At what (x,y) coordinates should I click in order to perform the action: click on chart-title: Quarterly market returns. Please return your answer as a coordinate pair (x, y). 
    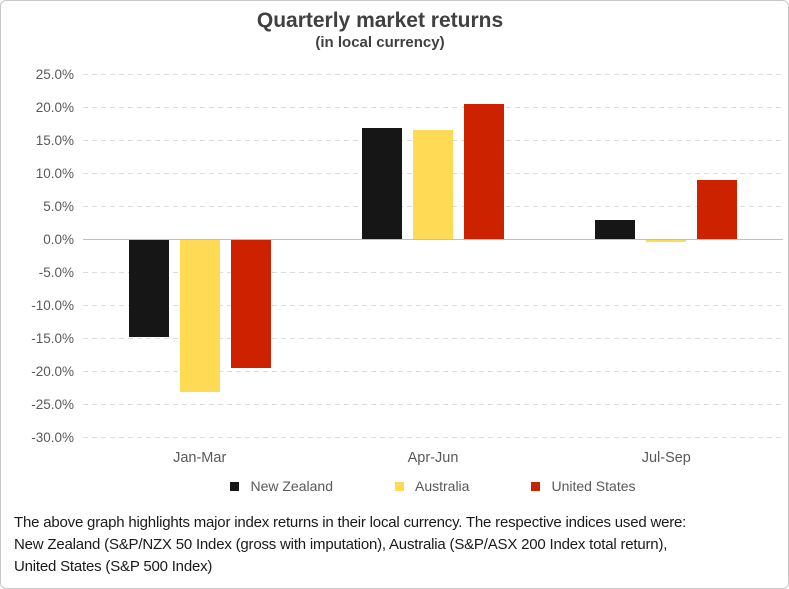
    Looking at the image, I should click on (380, 20).